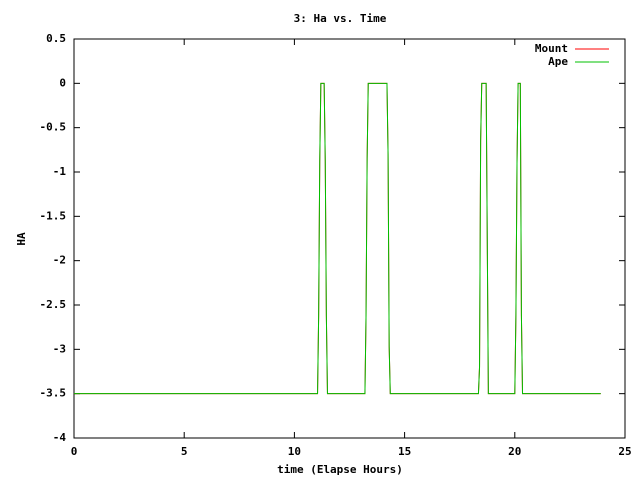 The width and height of the screenshot is (640, 480). Describe the element at coordinates (340, 469) in the screenshot. I see `x-axis-label: time (Elapse Hours)` at that location.